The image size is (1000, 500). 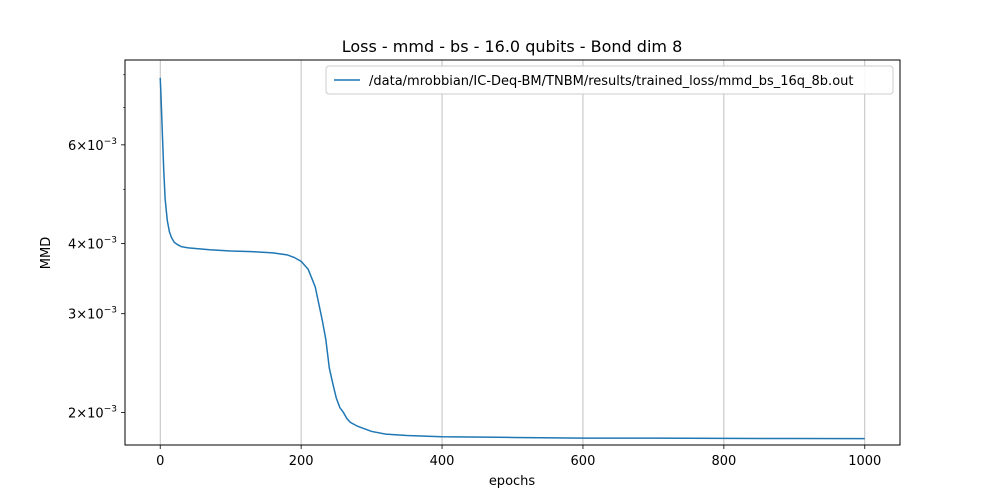 What do you see at coordinates (92, 314) in the screenshot?
I see `y-tick-label: 3×10⁻³` at bounding box center [92, 314].